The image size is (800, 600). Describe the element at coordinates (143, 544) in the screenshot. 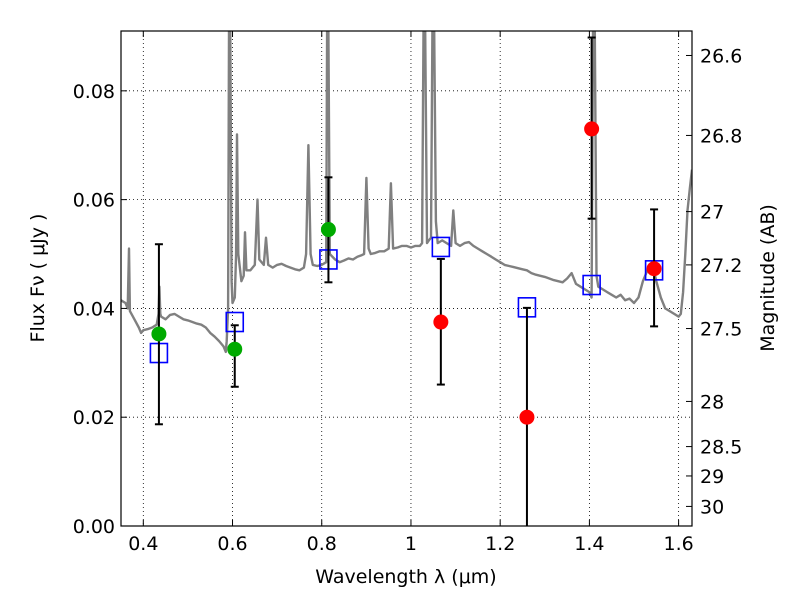

I see `x-tick-label: 0.4` at that location.